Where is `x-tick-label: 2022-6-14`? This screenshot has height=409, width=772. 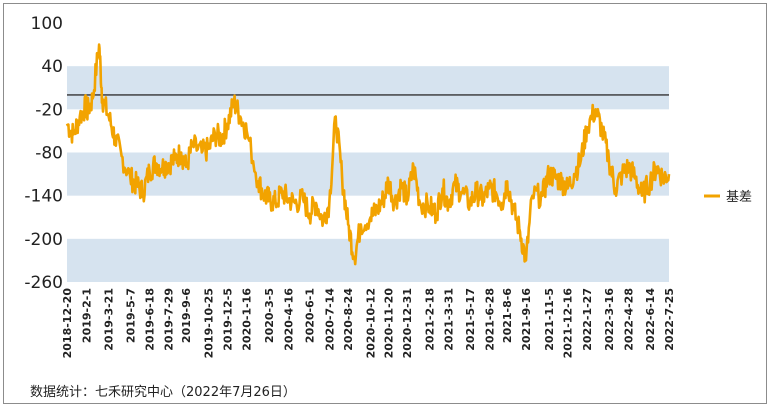 x-tick-label: 2022-6-14 is located at coordinates (650, 319).